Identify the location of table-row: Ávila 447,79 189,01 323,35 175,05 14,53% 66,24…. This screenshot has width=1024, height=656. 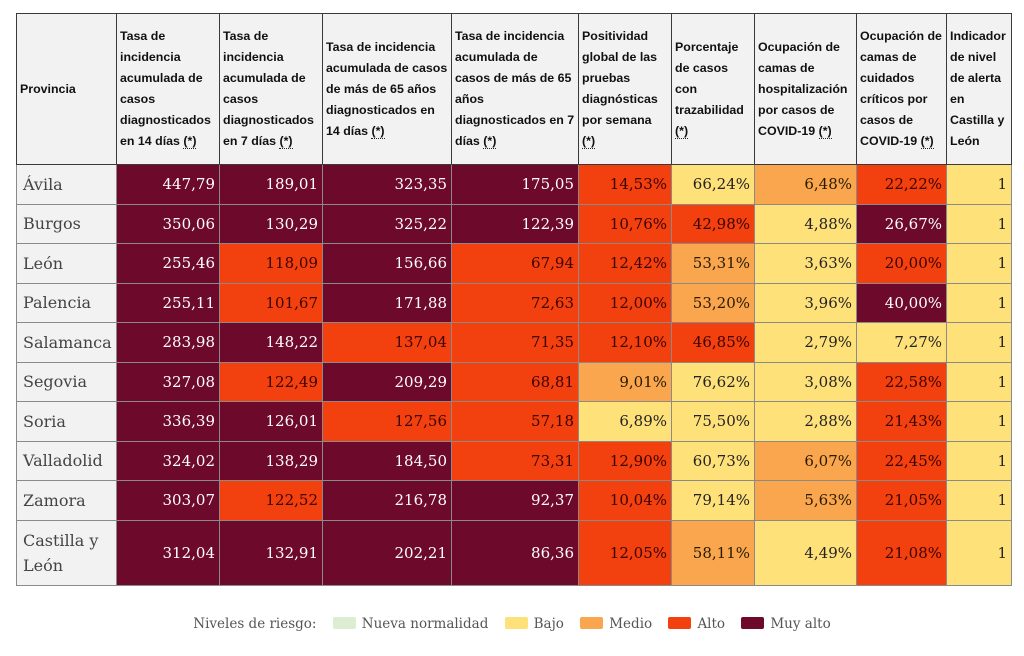
(514, 184).